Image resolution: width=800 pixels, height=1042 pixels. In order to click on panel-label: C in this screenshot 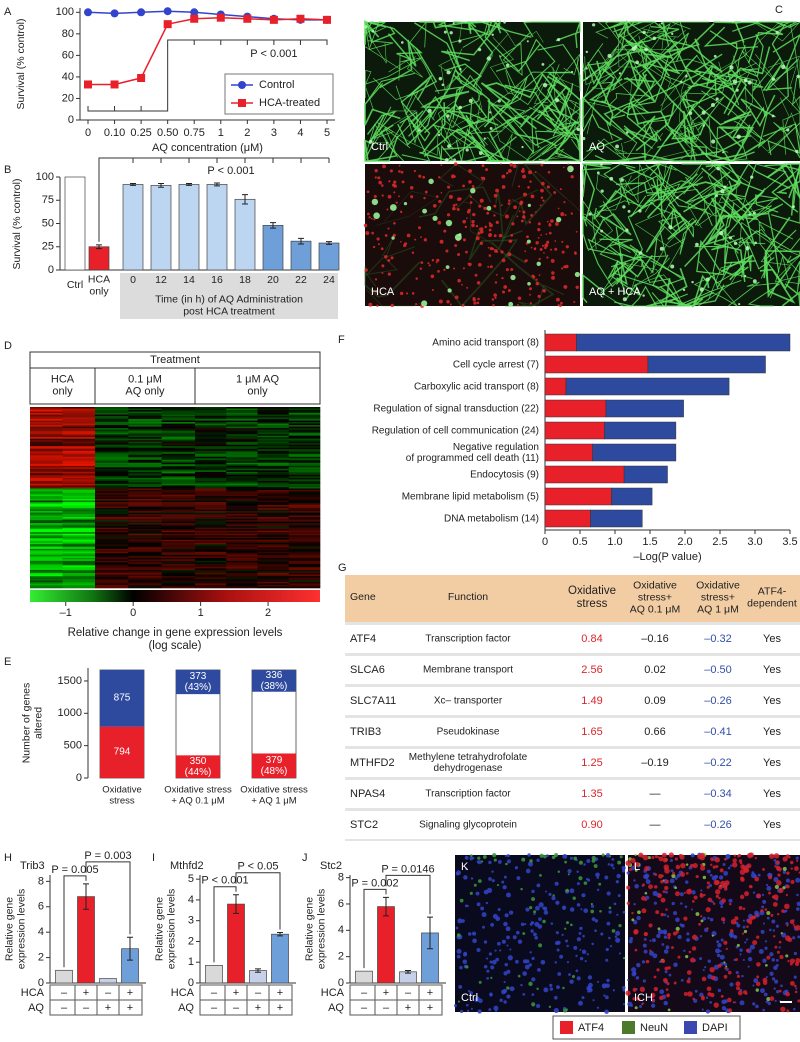, I will do `click(779, 10)`.